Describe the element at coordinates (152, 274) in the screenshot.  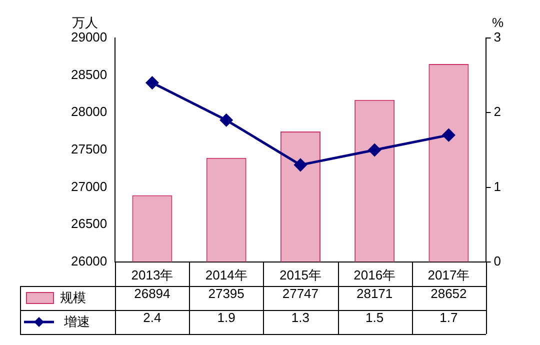
I see `x-tick-label: 2013年` at that location.